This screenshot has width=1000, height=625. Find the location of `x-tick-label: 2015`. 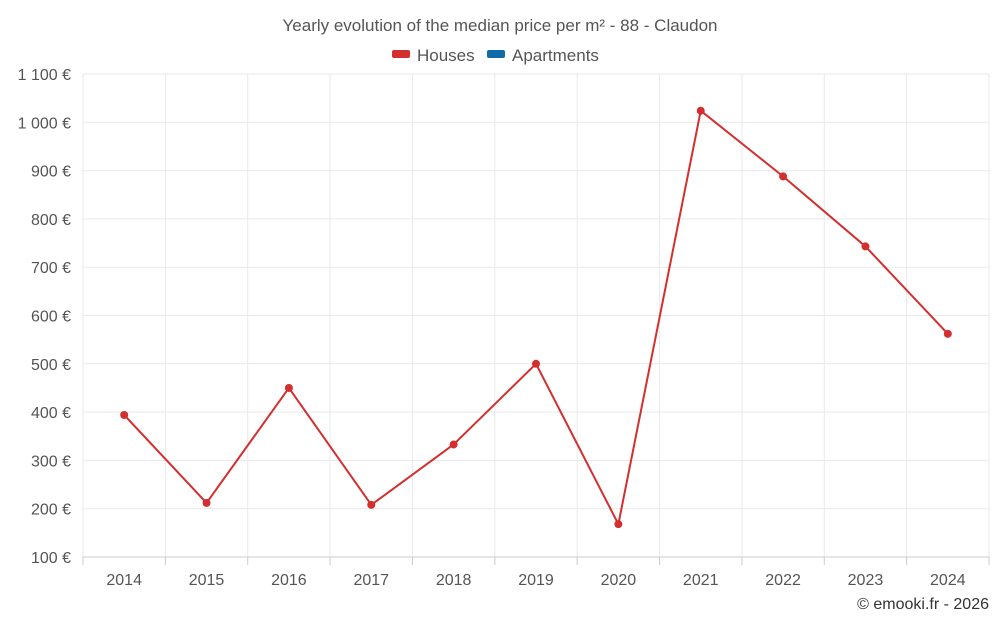

x-tick-label: 2015 is located at coordinates (207, 580).